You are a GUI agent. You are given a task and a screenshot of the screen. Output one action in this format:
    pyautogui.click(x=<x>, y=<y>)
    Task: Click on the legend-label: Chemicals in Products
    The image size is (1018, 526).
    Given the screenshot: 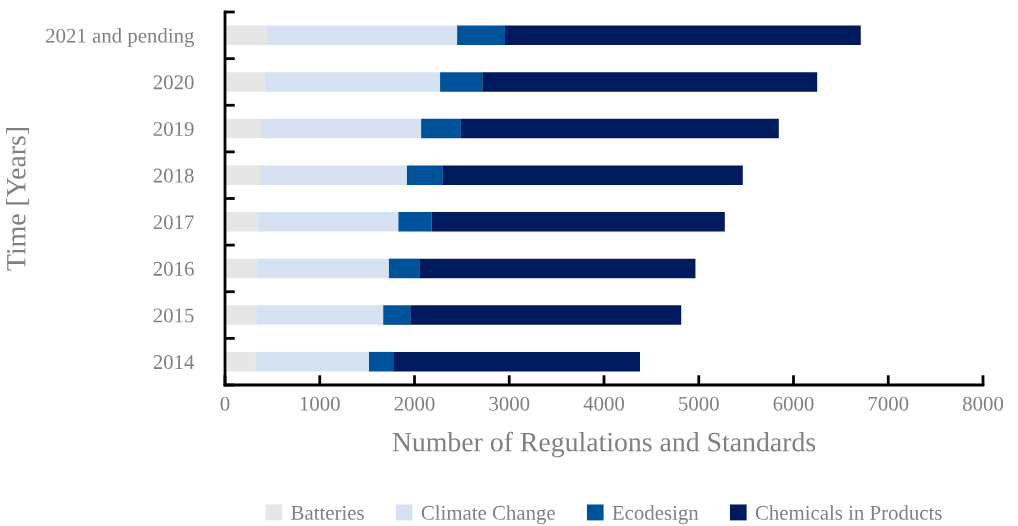 What is the action you would take?
    pyautogui.click(x=848, y=512)
    